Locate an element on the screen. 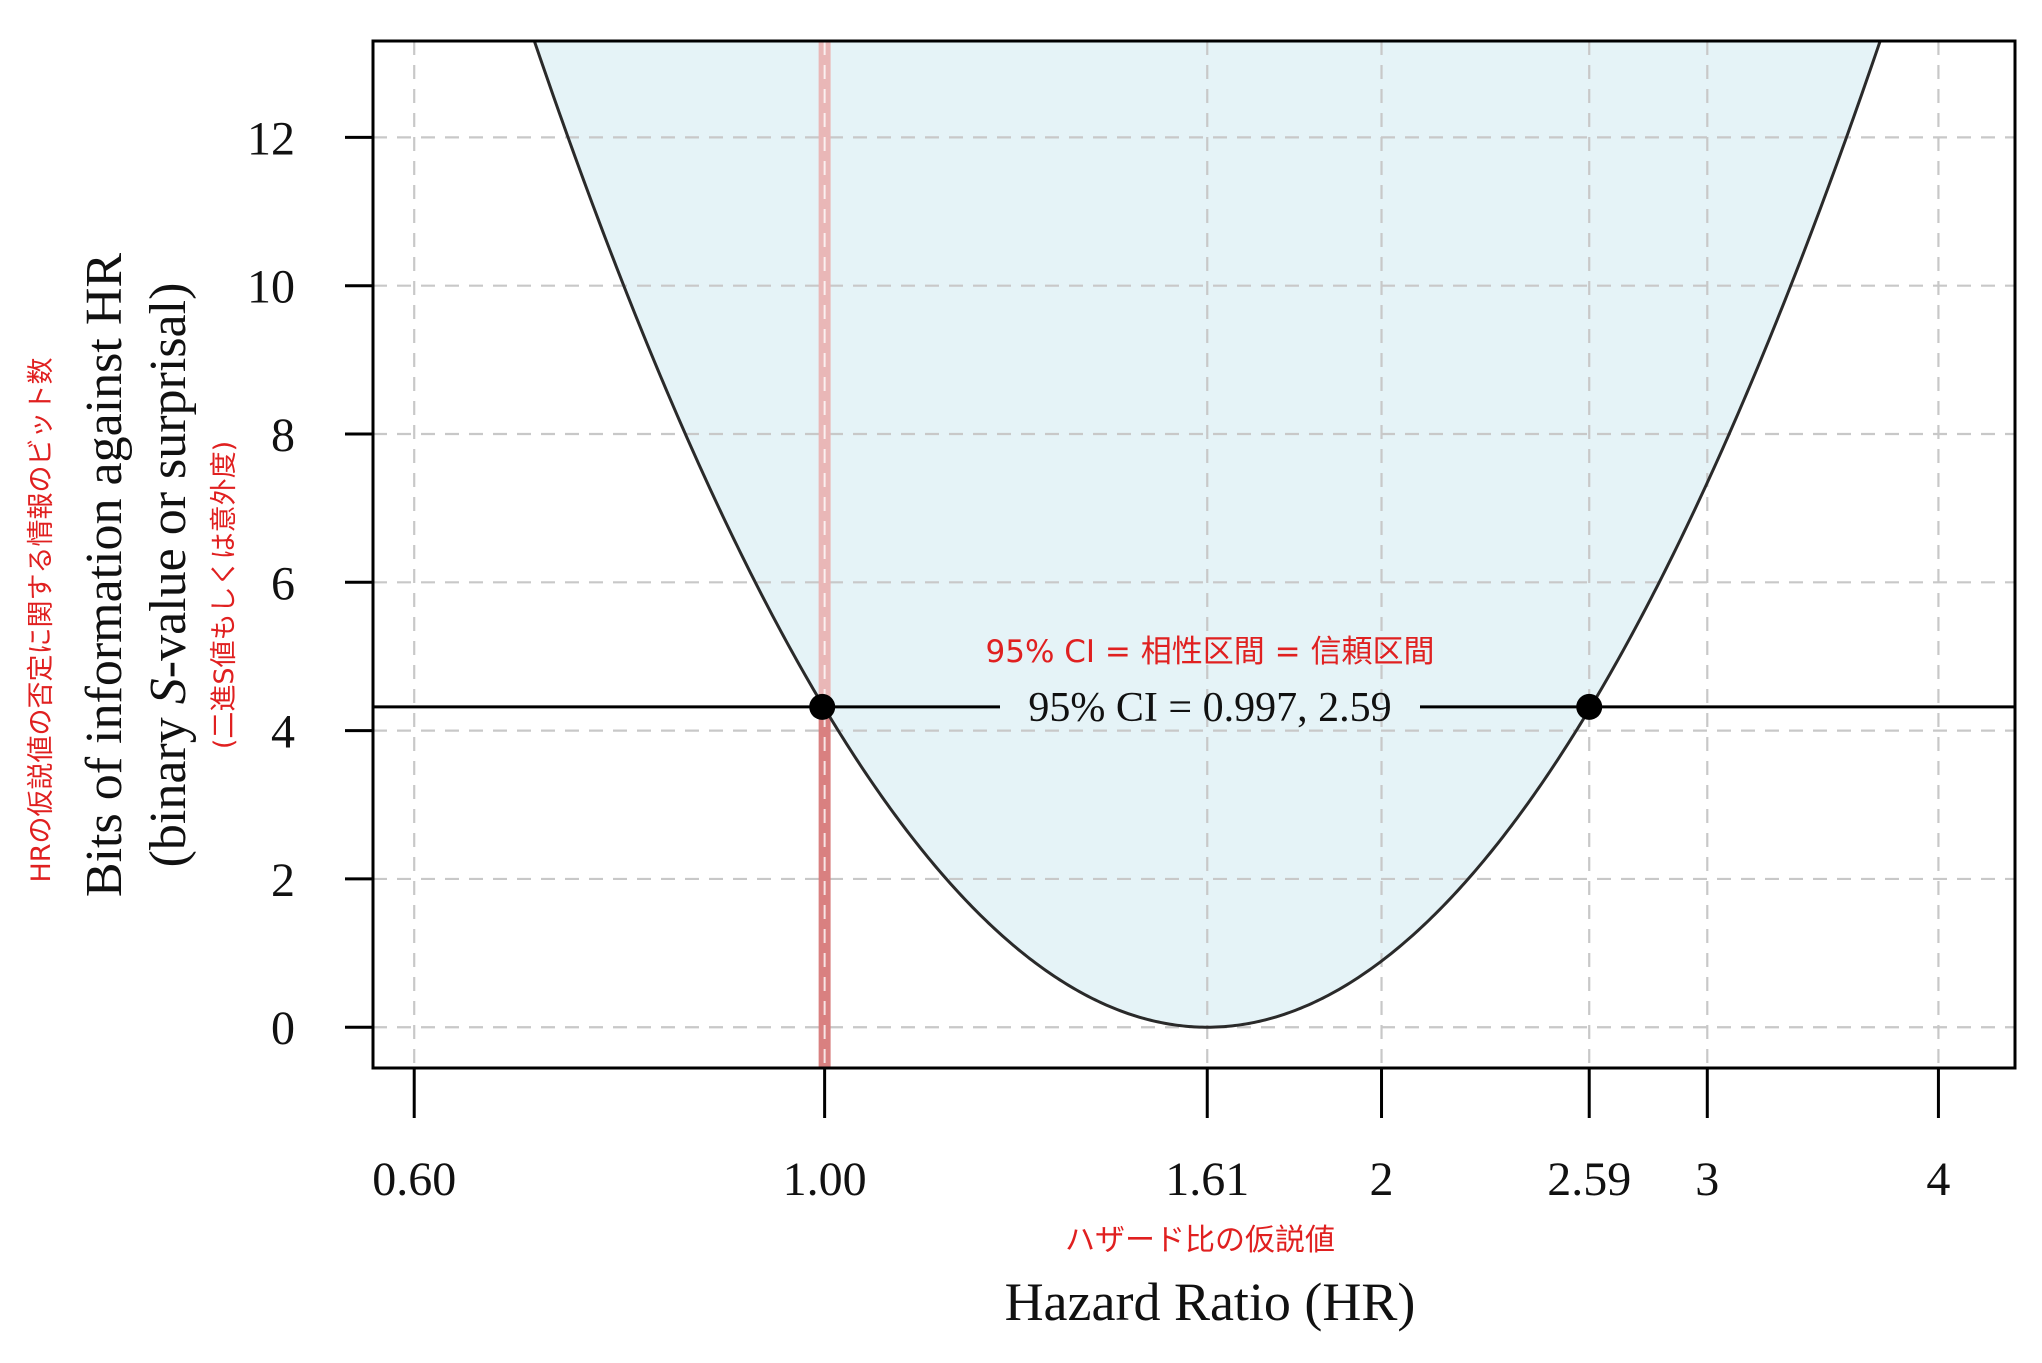  x-tick-label: 4 is located at coordinates (1938, 1179).